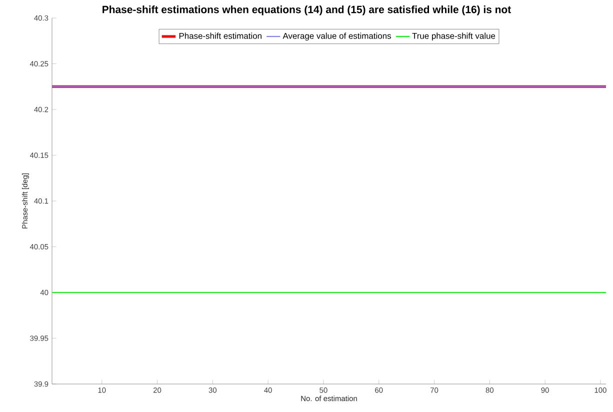  I want to click on legend-label: True phase-shift value, so click(454, 36).